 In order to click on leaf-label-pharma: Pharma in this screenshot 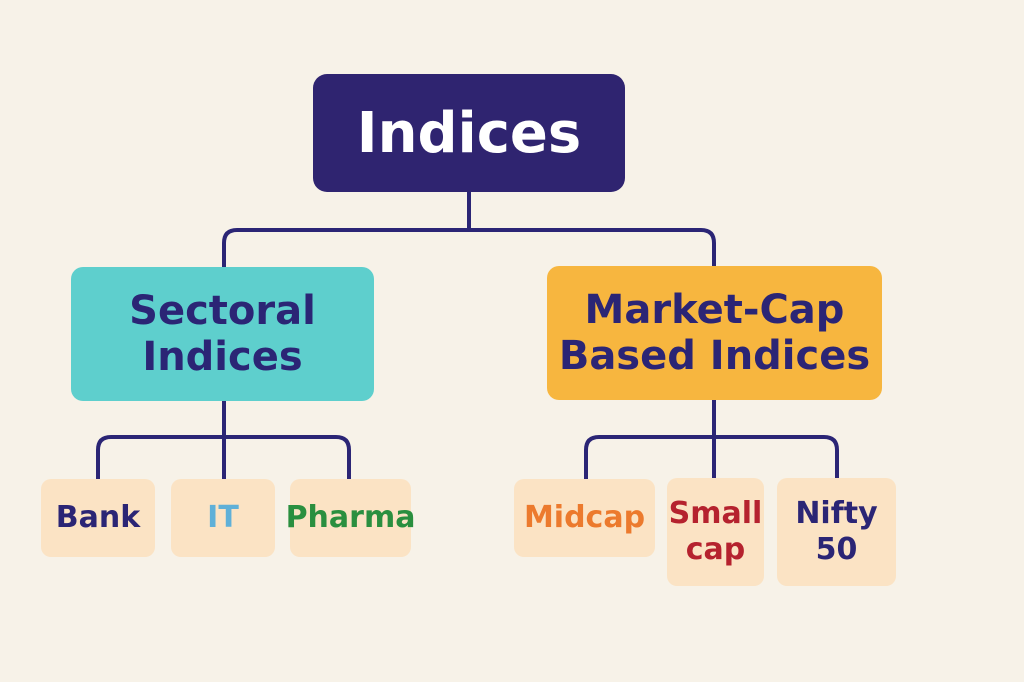, I will do `click(350, 517)`.